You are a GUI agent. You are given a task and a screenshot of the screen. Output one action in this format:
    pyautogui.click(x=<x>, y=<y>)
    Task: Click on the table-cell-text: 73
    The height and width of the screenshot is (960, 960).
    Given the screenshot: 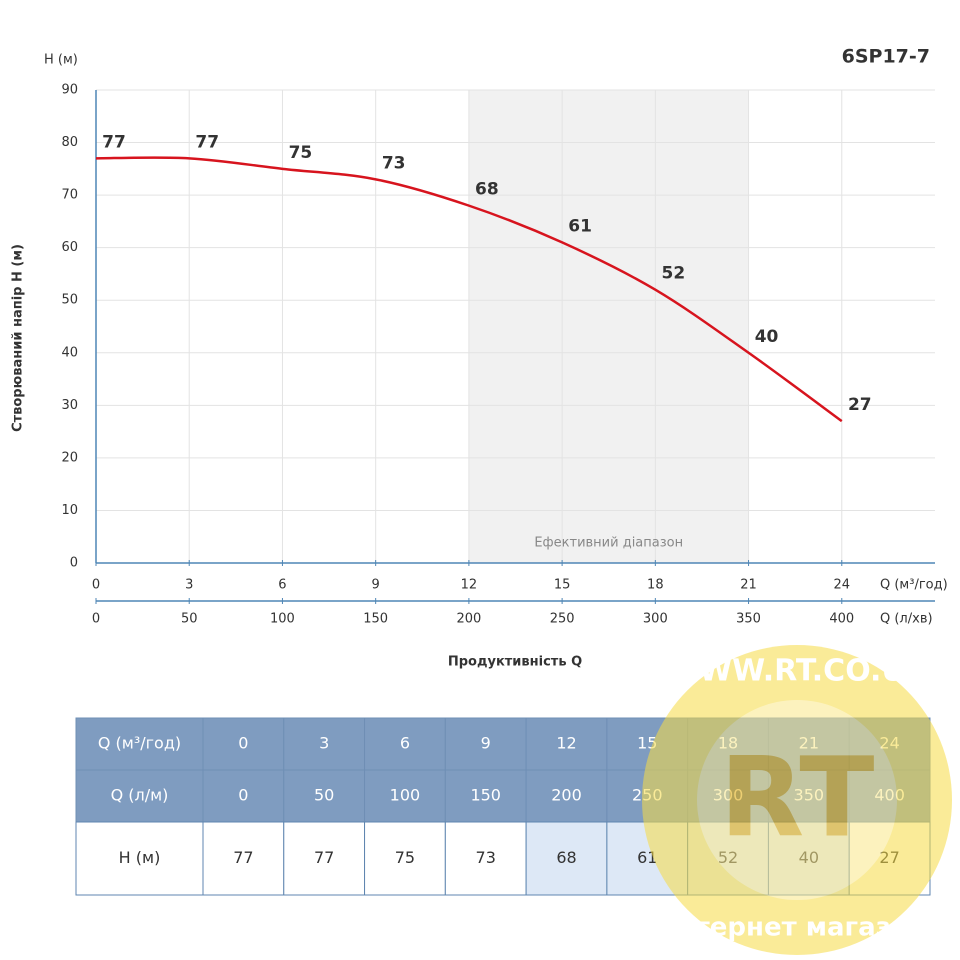 What is the action you would take?
    pyautogui.click(x=486, y=857)
    